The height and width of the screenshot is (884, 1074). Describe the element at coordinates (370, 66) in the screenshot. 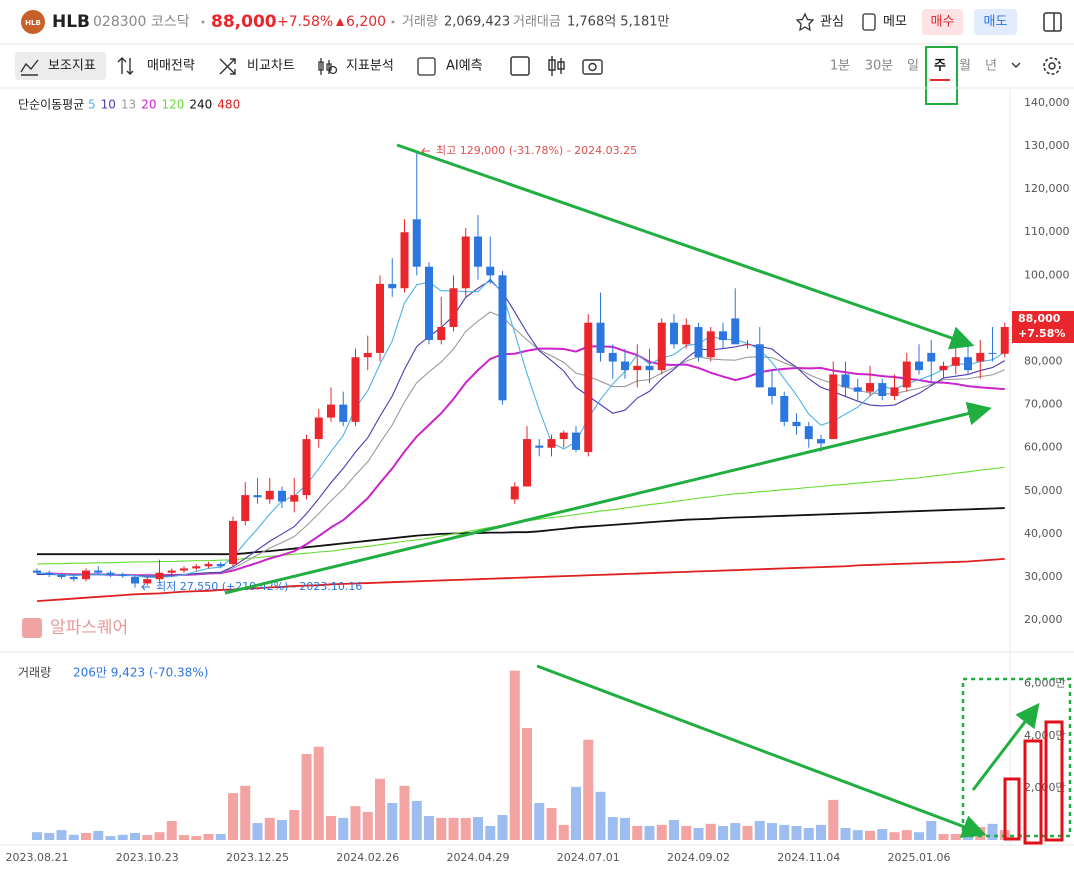

I see `tool-button: 지표분석` at that location.